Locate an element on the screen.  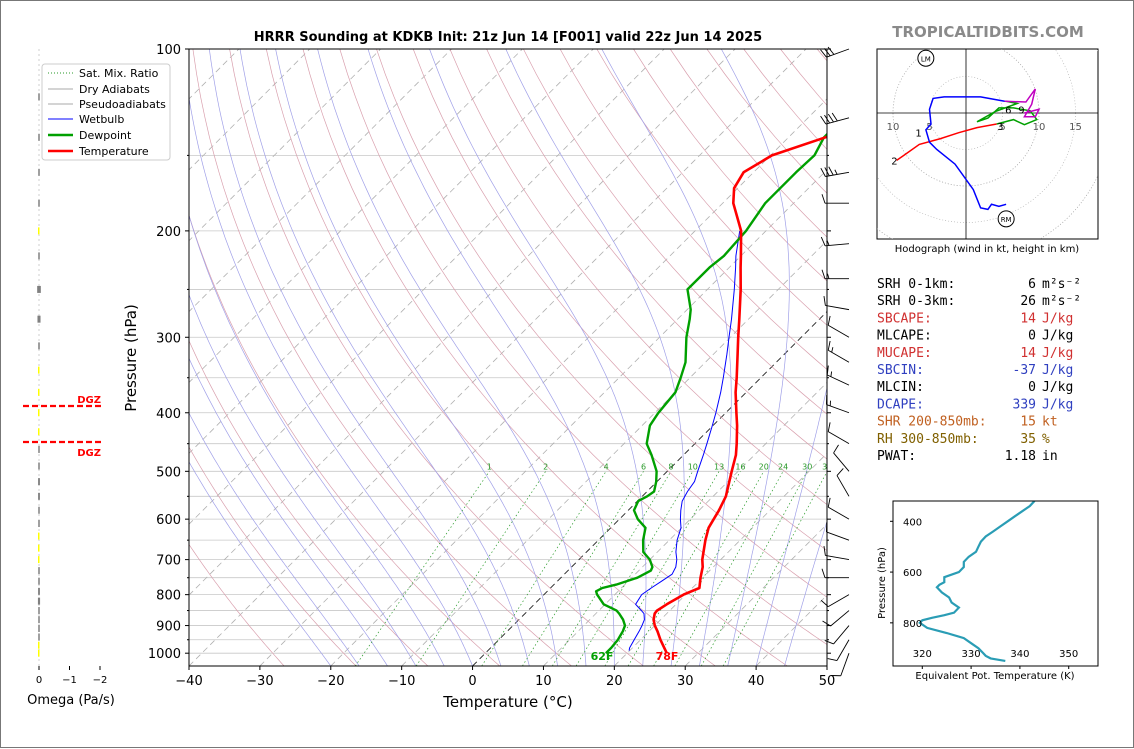
dgz-label: DGZ is located at coordinates (89, 400).